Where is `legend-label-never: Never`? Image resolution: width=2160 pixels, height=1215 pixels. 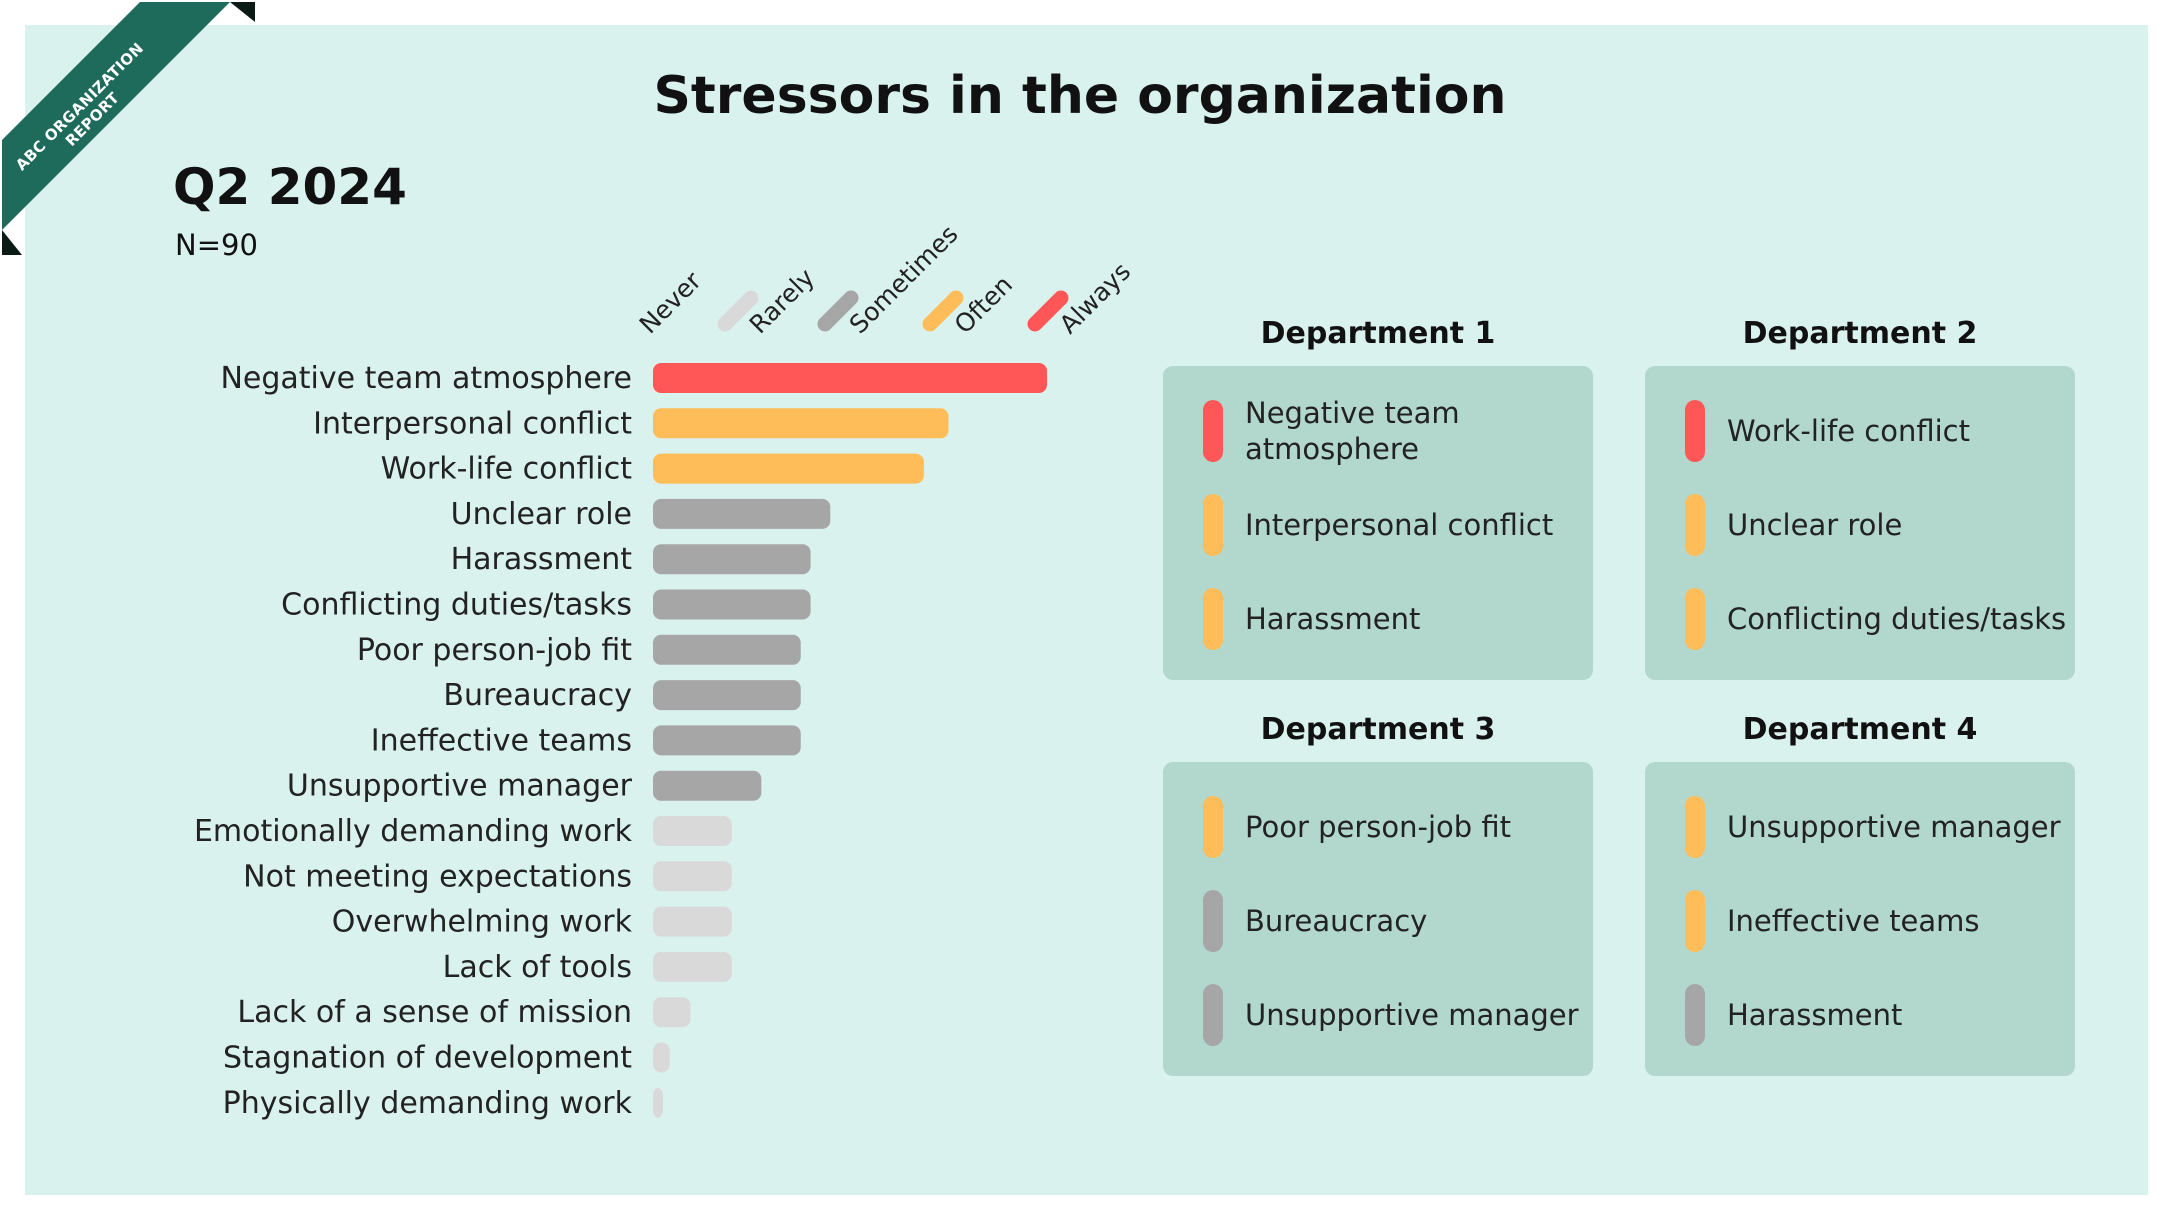
legend-label-never: Never is located at coordinates (671, 303).